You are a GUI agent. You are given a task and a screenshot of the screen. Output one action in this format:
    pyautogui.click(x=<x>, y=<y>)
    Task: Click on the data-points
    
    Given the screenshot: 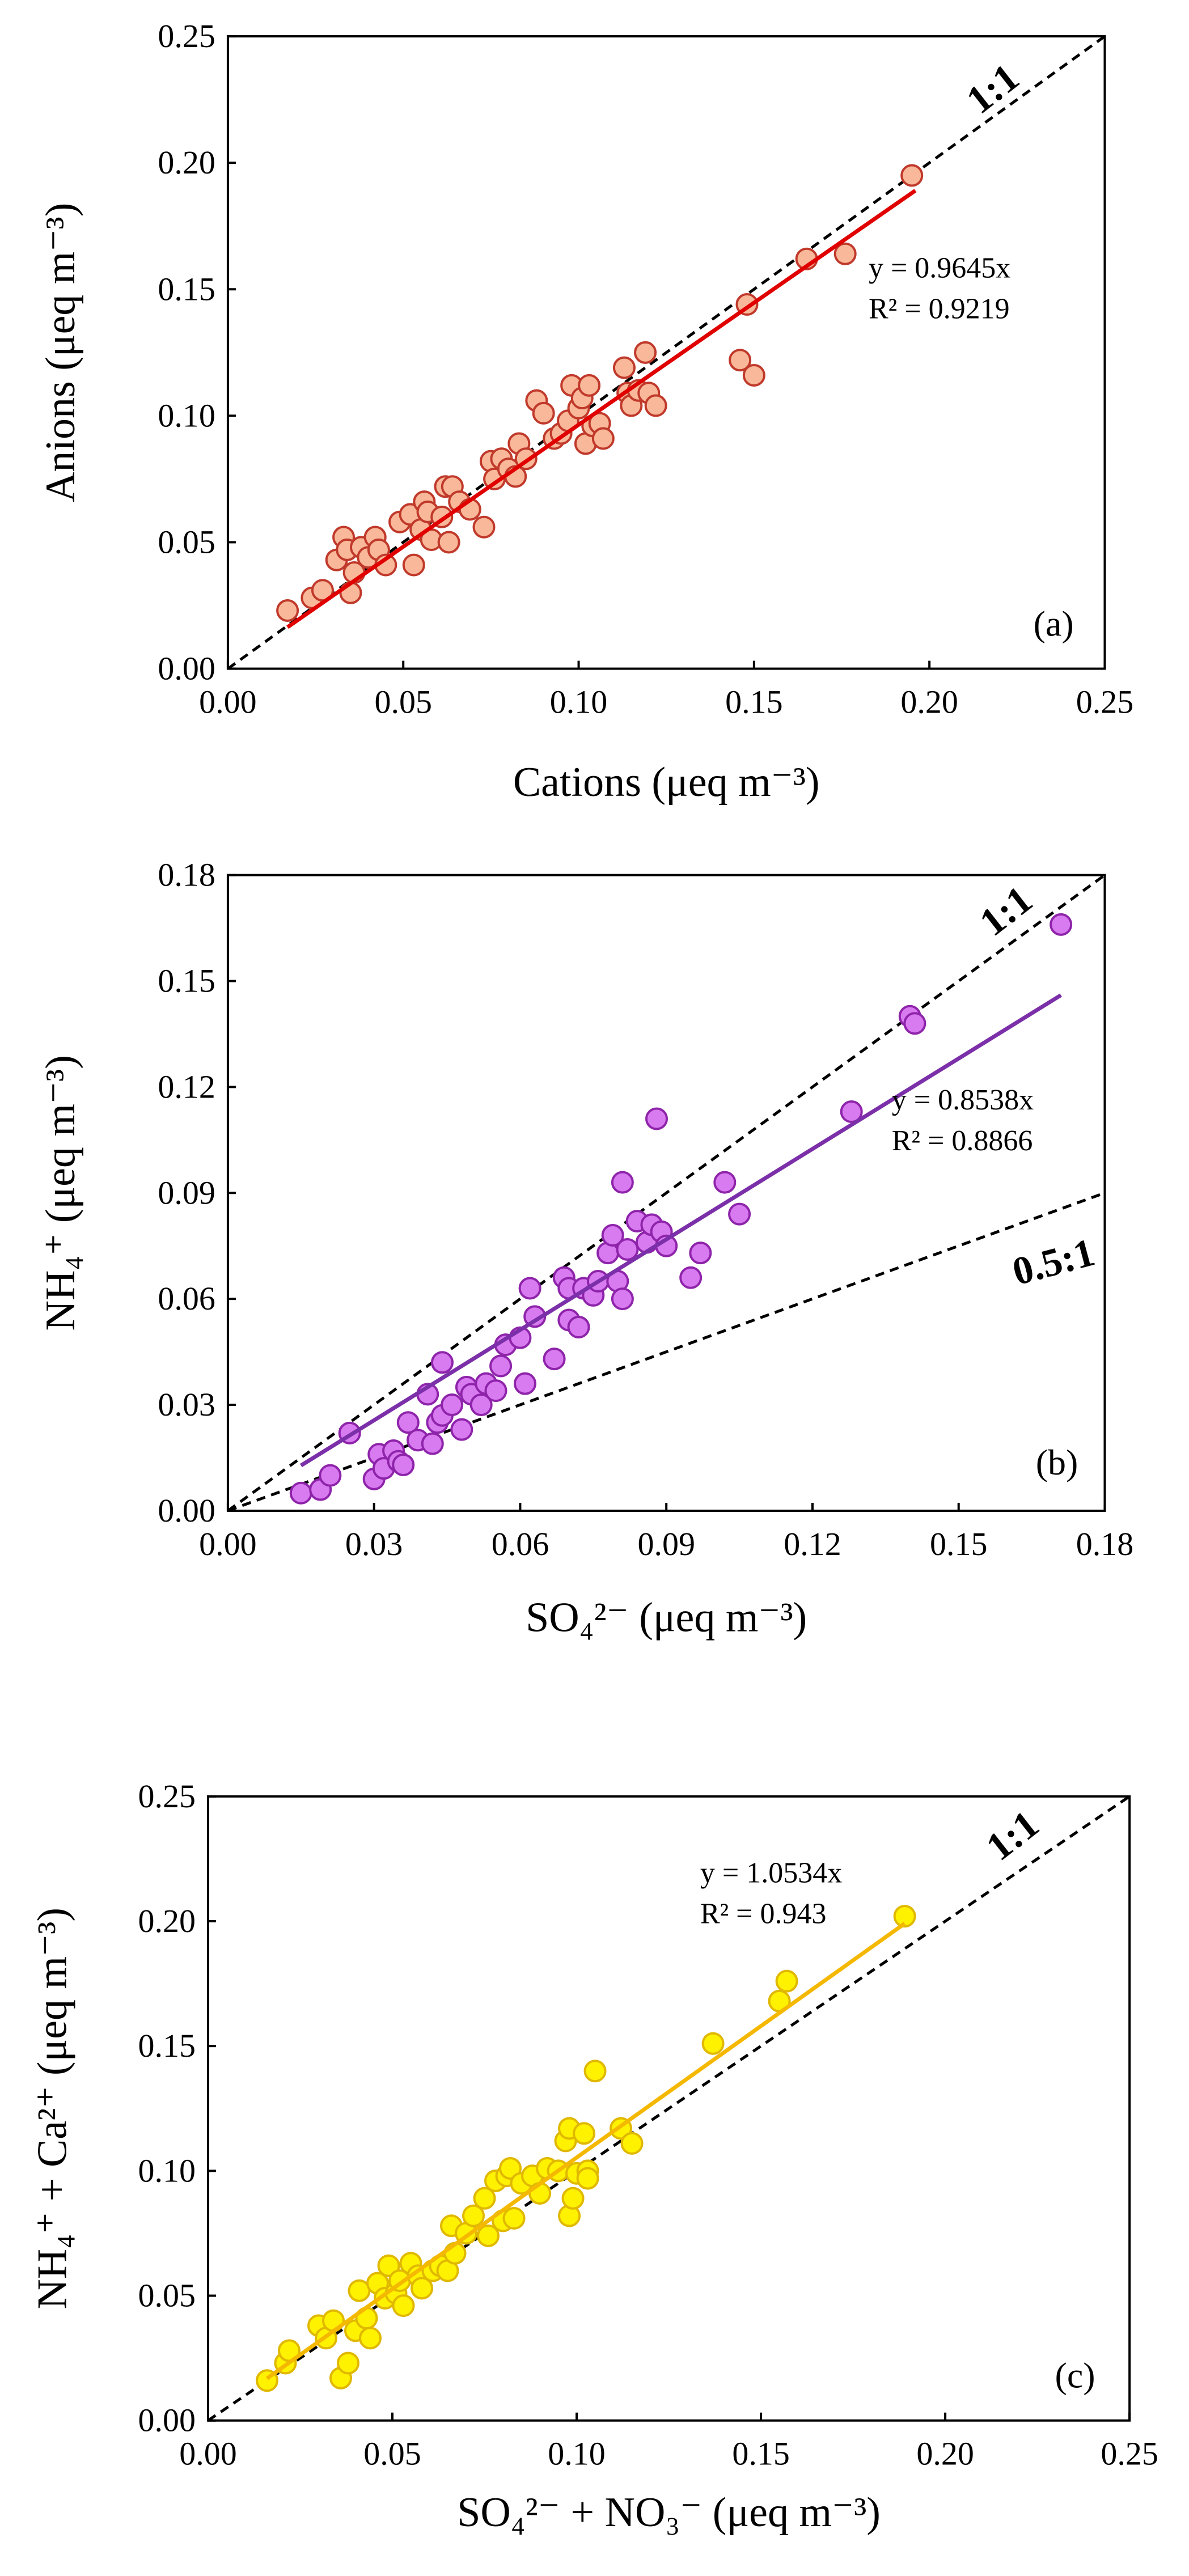 What is the action you would take?
    pyautogui.click(x=600, y=393)
    